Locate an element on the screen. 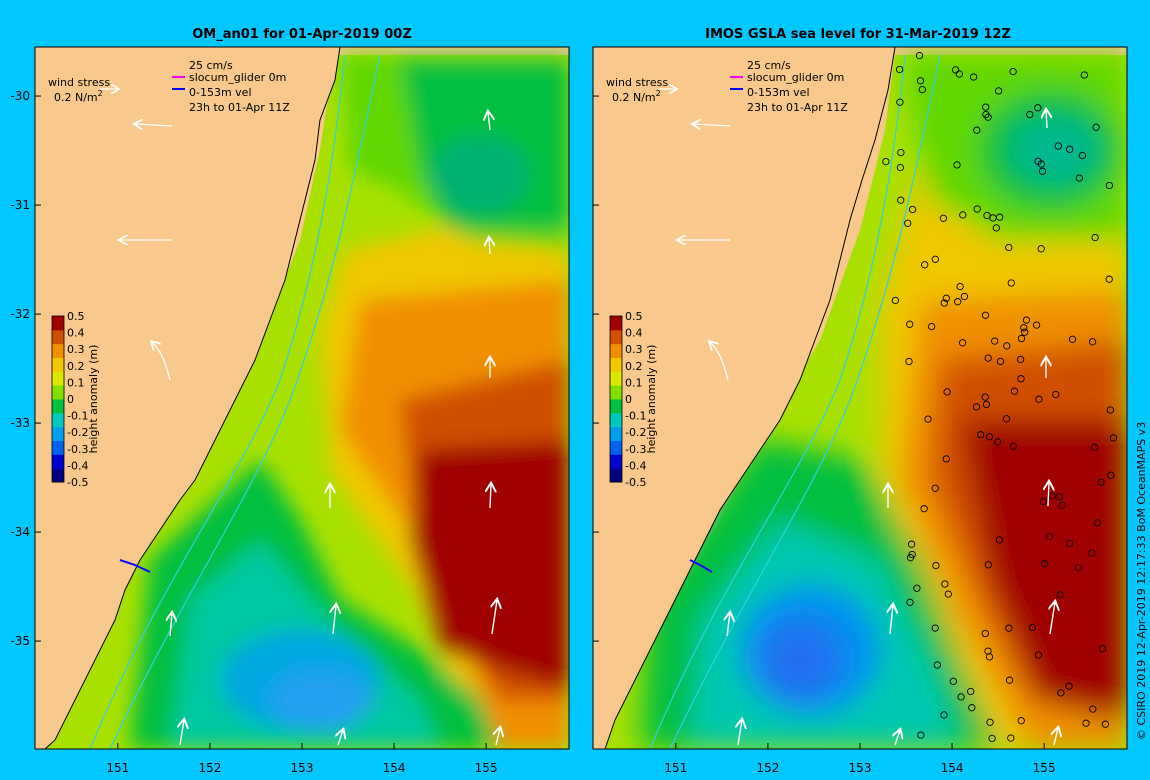 The height and width of the screenshot is (780, 1150). colorbar-tick-label: -0.5 is located at coordinates (77, 482).